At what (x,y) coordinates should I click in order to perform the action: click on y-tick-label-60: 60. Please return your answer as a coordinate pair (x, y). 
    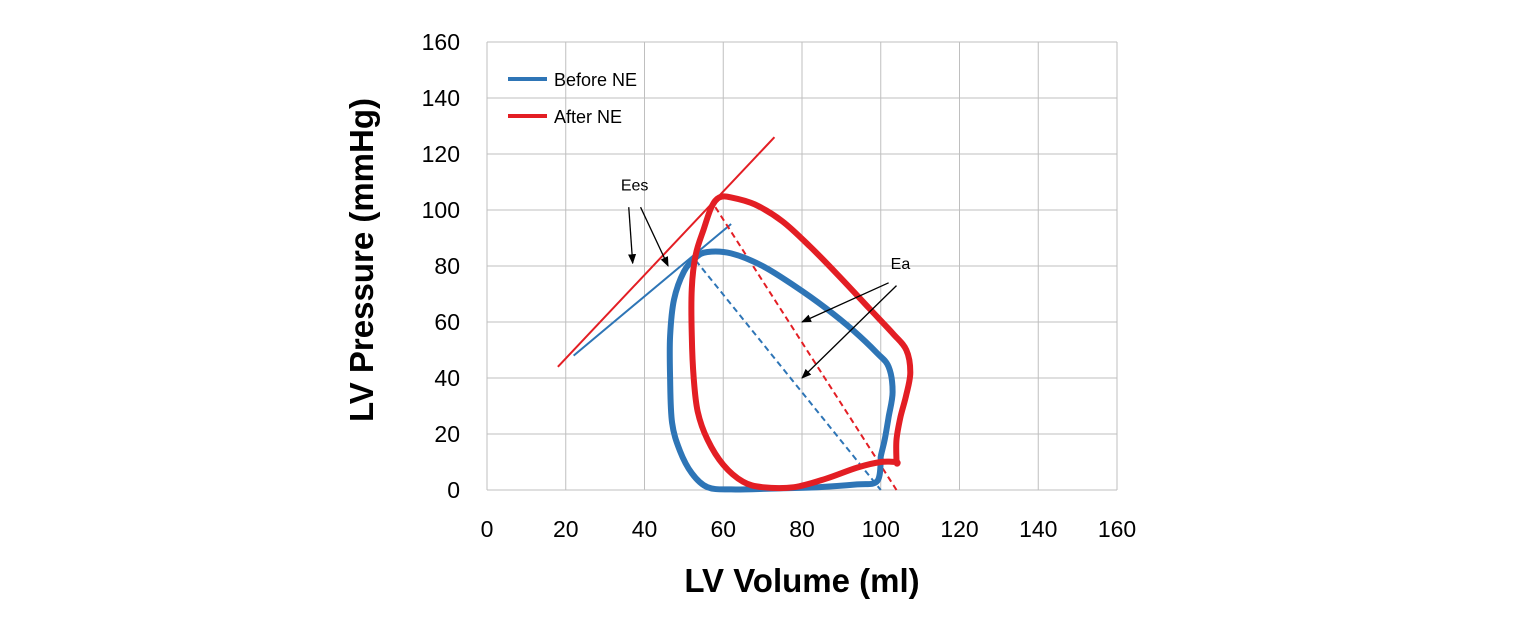
    Looking at the image, I should click on (447, 322).